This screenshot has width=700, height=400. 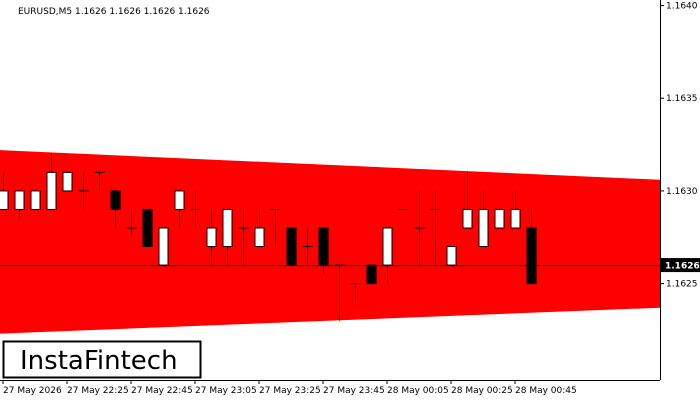 I want to click on y-tick-label: 1.1635, so click(x=682, y=99).